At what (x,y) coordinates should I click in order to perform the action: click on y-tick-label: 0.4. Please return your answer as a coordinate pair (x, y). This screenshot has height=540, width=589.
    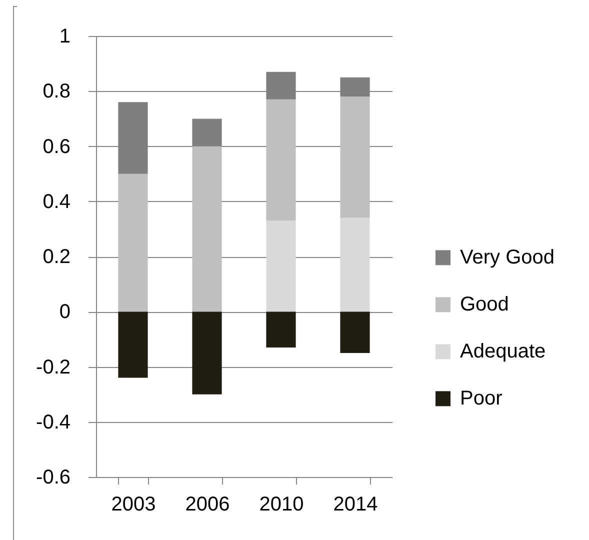
    Looking at the image, I should click on (56, 201).